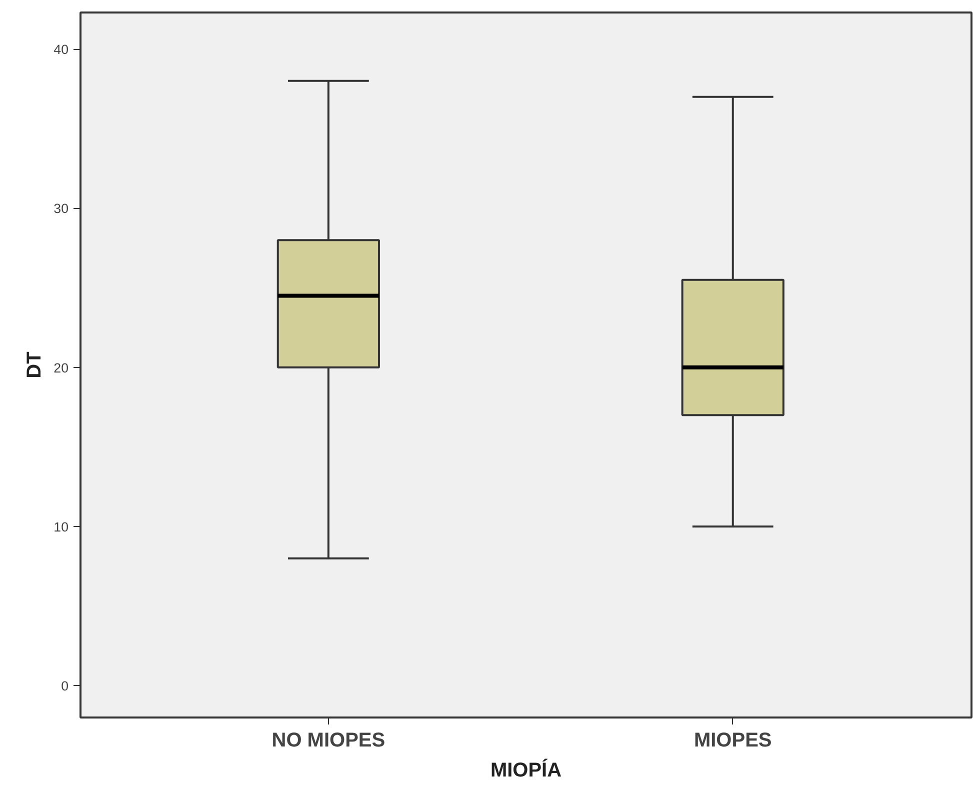  What do you see at coordinates (61, 208) in the screenshot?
I see `y-tick-label: 30` at bounding box center [61, 208].